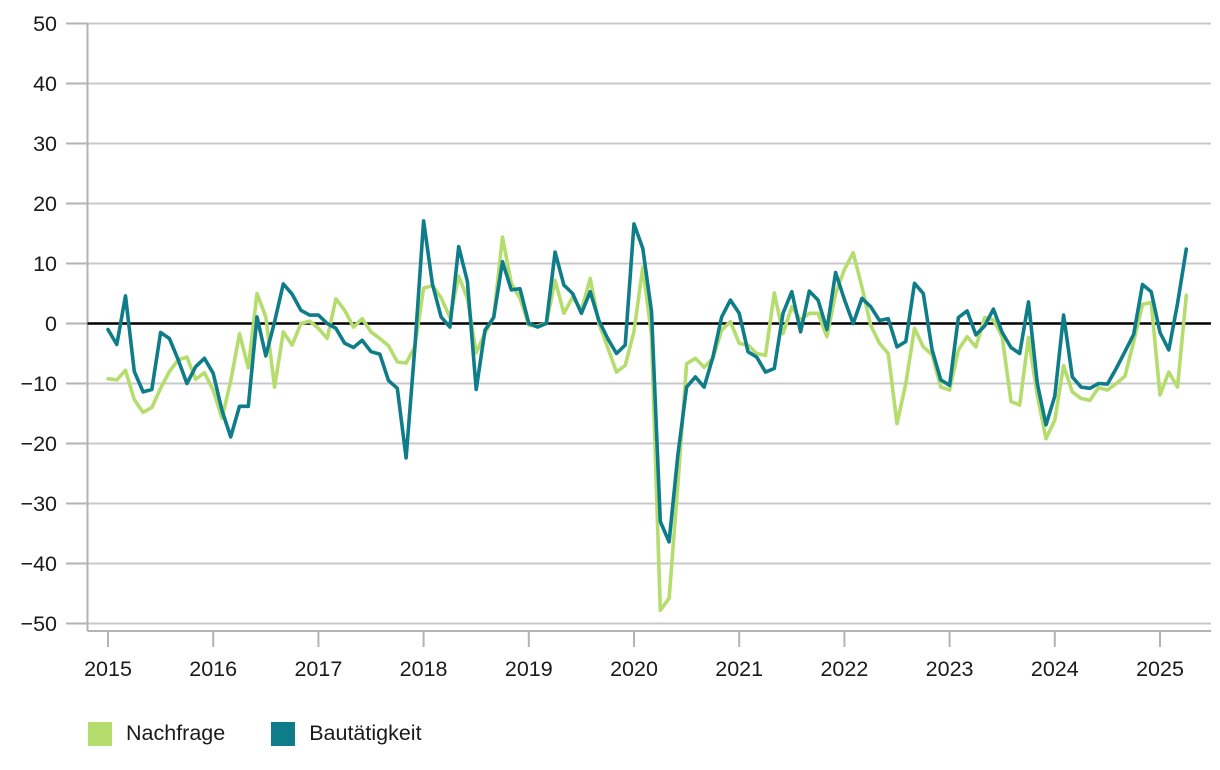 This screenshot has height=770, width=1220. Describe the element at coordinates (45, 24) in the screenshot. I see `y-tick-label-50: 50` at that location.